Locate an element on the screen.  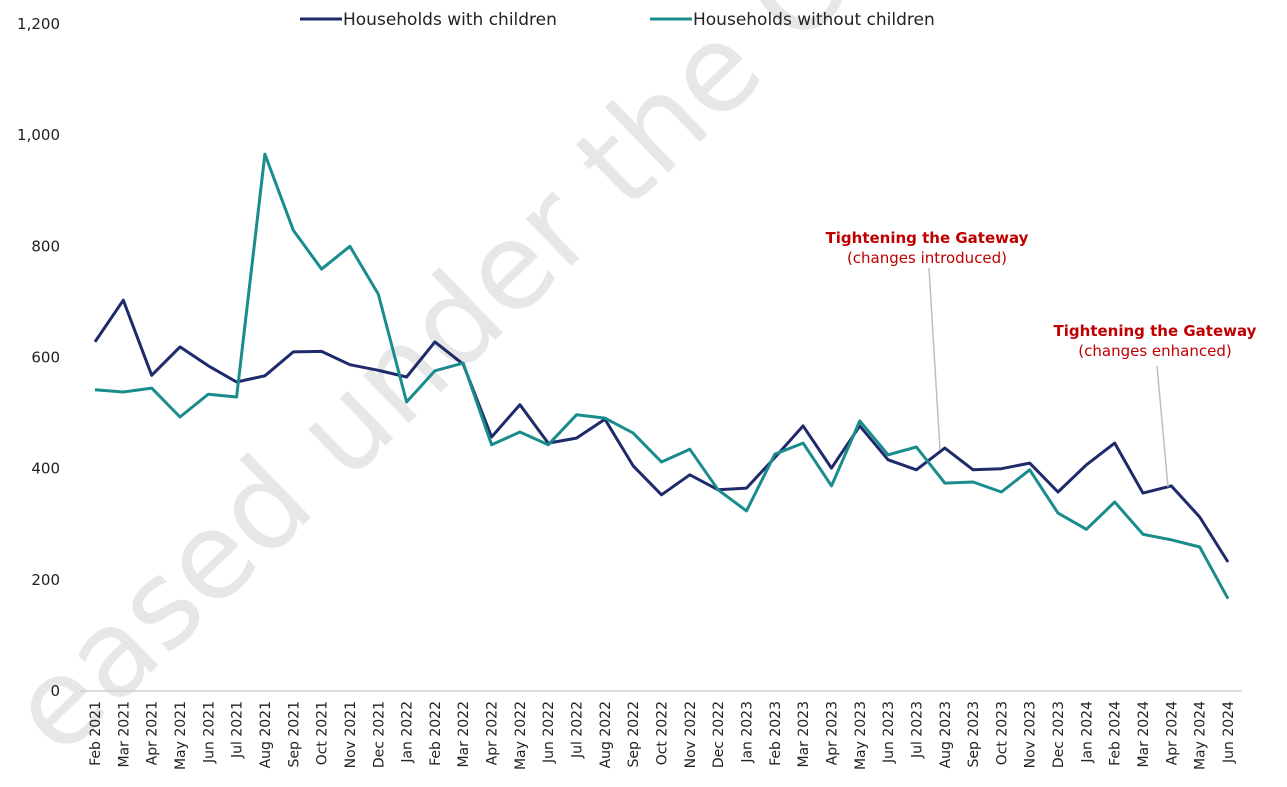
x-tick-label: Mar 2024 is located at coordinates (1144, 734).